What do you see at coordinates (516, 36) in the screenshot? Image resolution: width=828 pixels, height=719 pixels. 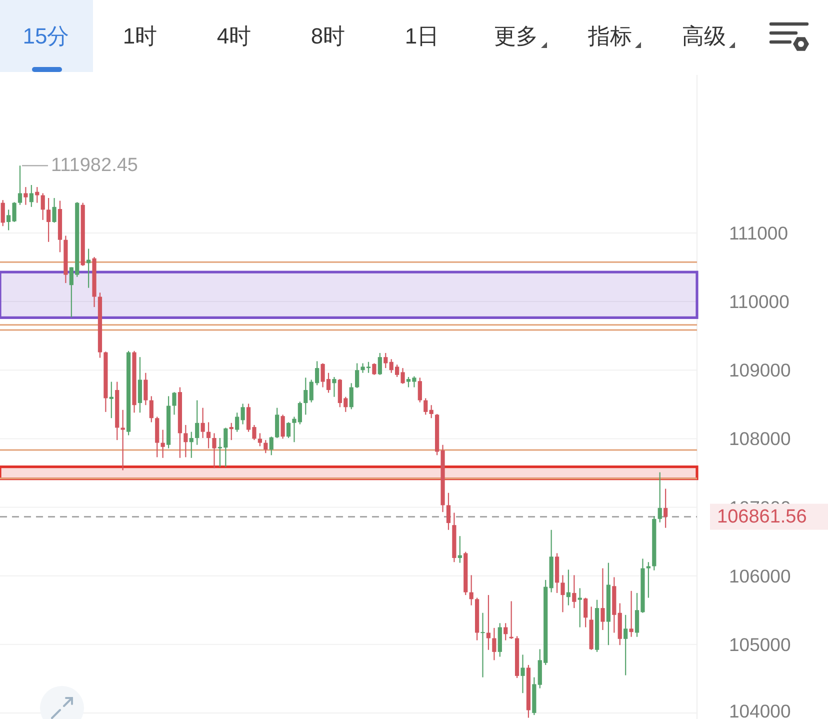 I see `tab-label: 更多` at bounding box center [516, 36].